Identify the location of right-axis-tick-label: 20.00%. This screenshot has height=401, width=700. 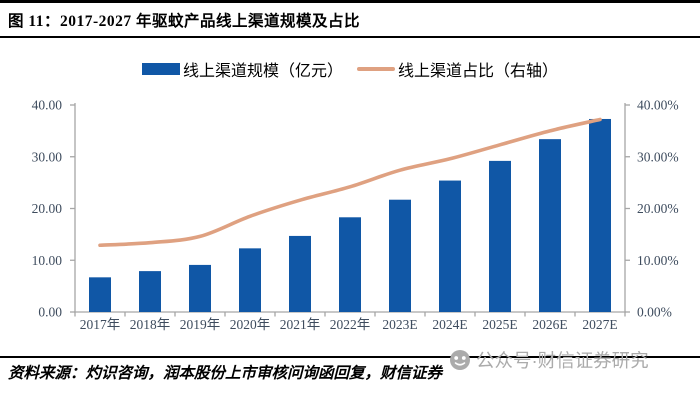
(658, 208).